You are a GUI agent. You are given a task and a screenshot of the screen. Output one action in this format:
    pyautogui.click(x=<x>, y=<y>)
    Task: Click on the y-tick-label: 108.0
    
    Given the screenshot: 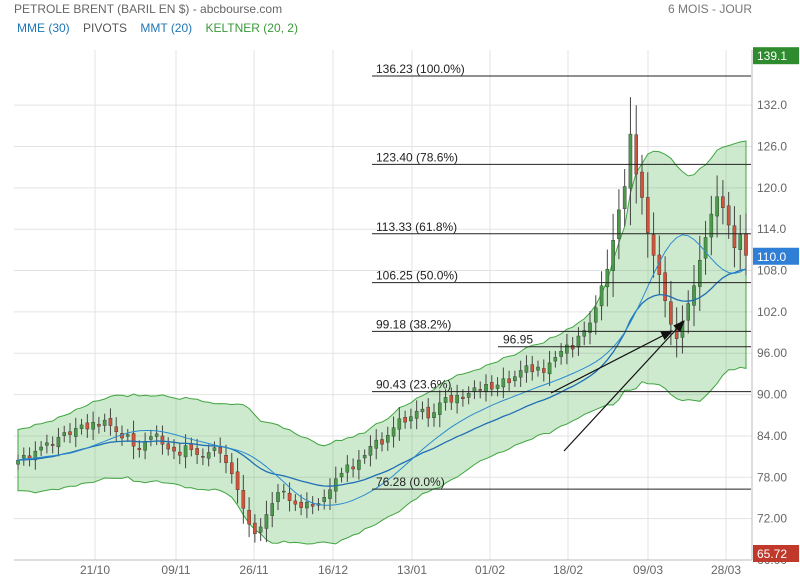 What is the action you would take?
    pyautogui.click(x=772, y=271)
    